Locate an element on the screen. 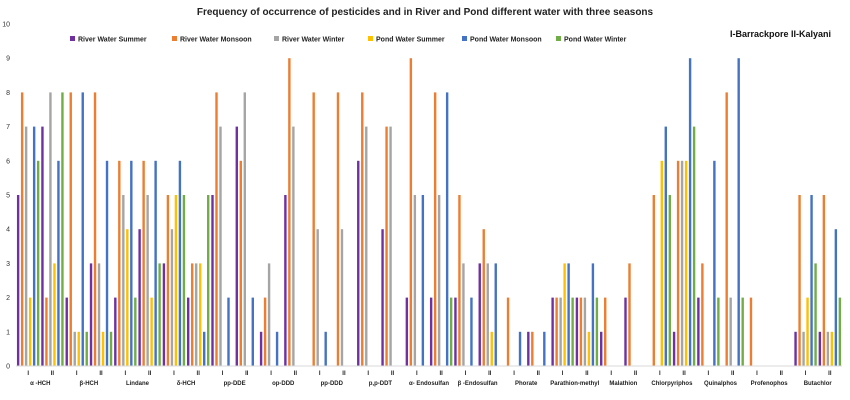  x-group-label: p,p-DDT is located at coordinates (381, 384).